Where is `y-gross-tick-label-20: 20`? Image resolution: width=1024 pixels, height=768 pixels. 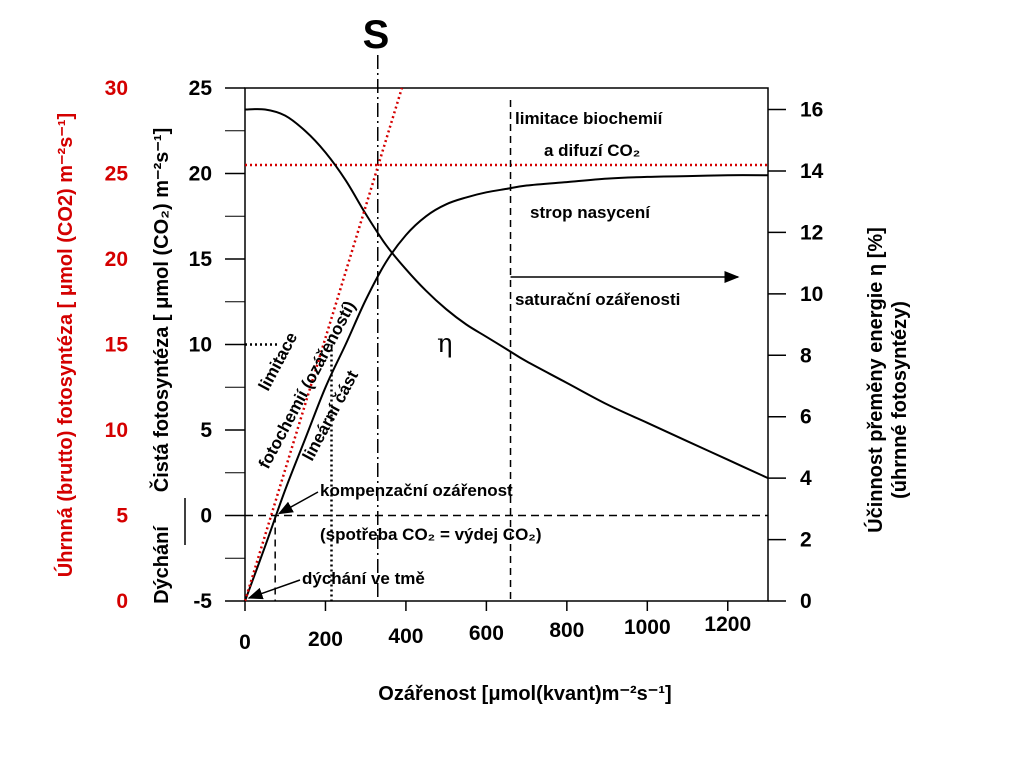 y-gross-tick-label-20: 20 is located at coordinates (116, 259).